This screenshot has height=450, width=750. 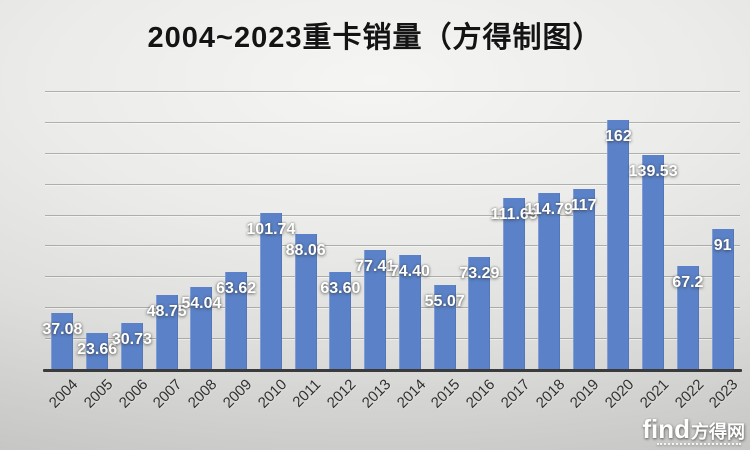 I want to click on x-tick-label: 2018, so click(x=550, y=394).